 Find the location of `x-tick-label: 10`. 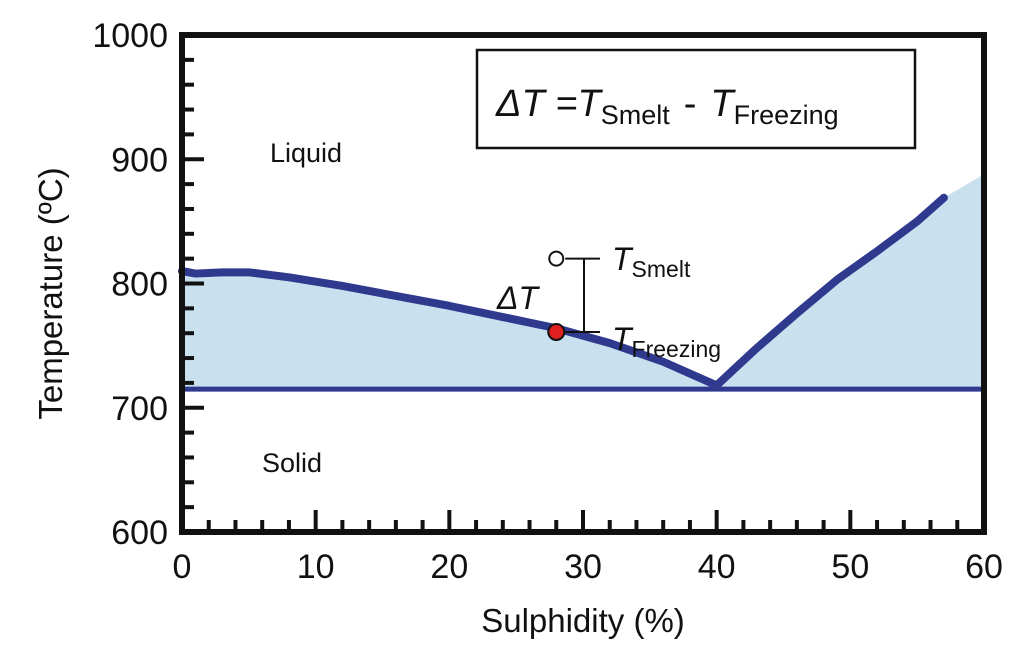

x-tick-label: 10 is located at coordinates (316, 567).